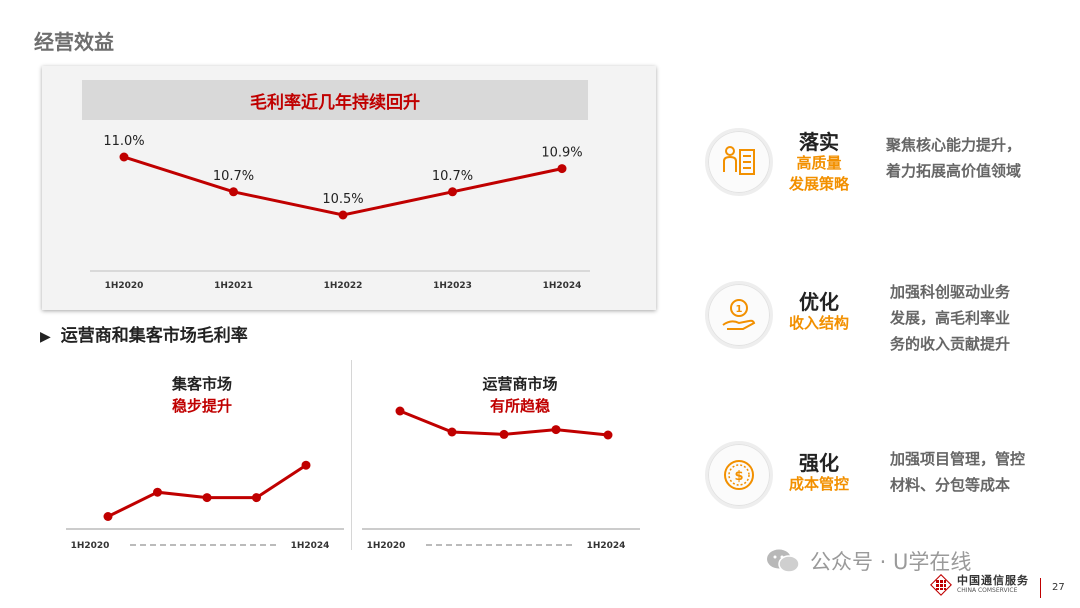 The image size is (1080, 608). What do you see at coordinates (351, 455) in the screenshot?
I see `divider` at bounding box center [351, 455].